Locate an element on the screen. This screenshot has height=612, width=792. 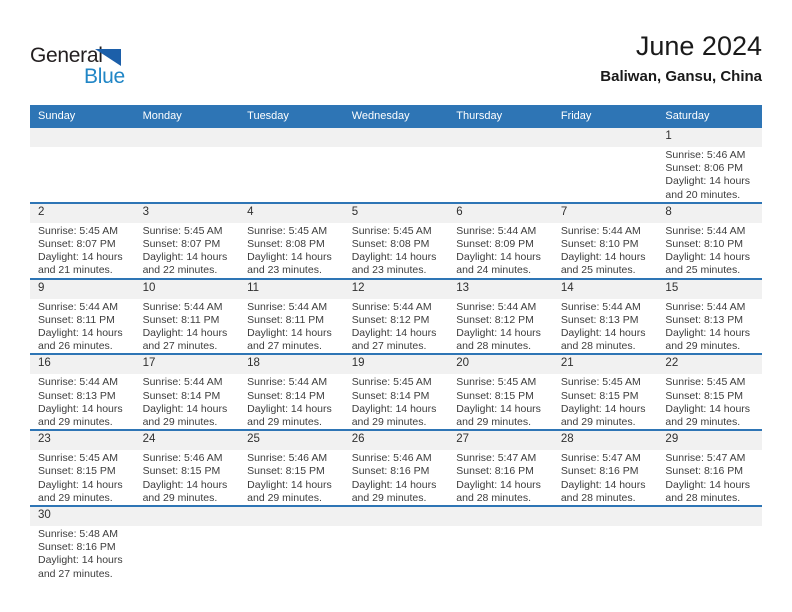
day-number-2: 2 is located at coordinates (41, 211).